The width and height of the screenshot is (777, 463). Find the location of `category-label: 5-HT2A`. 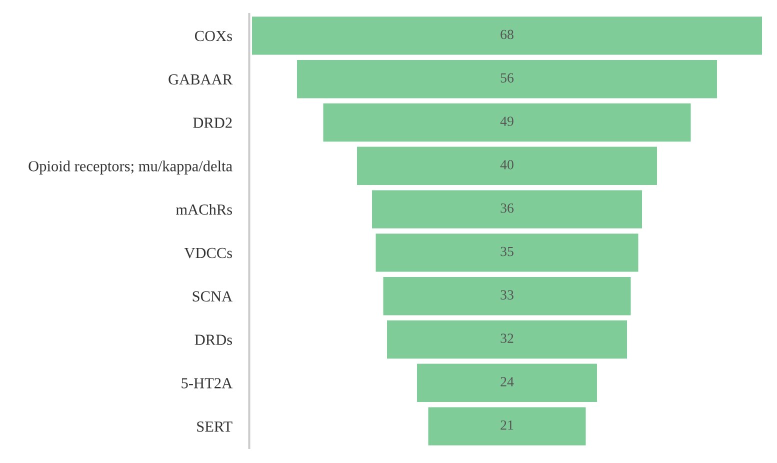

category-label: 5-HT2A is located at coordinates (207, 383).